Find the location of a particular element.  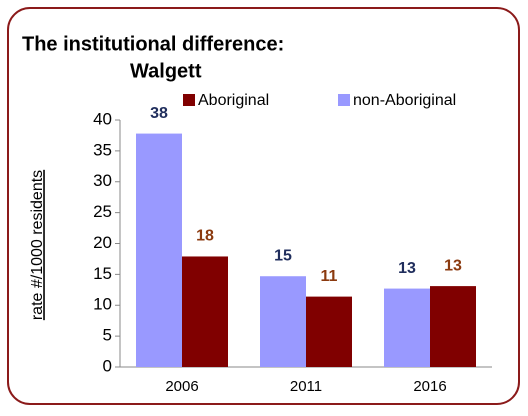

value-label: 11 is located at coordinates (329, 276).